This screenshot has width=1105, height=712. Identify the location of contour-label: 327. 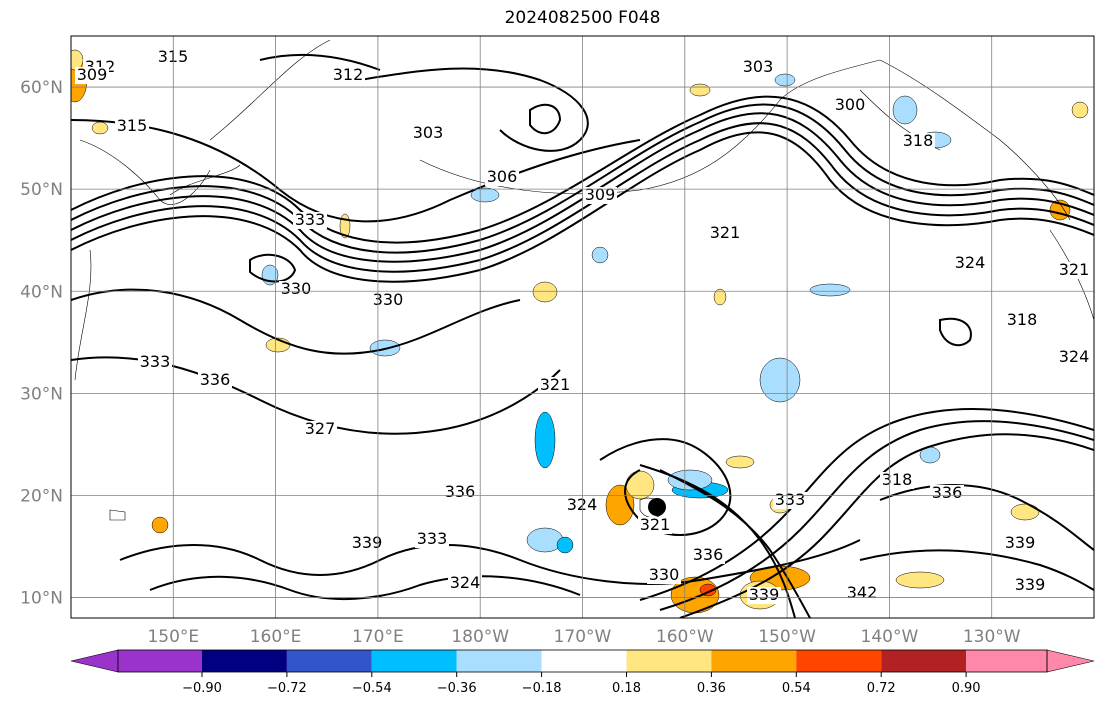
(320, 428).